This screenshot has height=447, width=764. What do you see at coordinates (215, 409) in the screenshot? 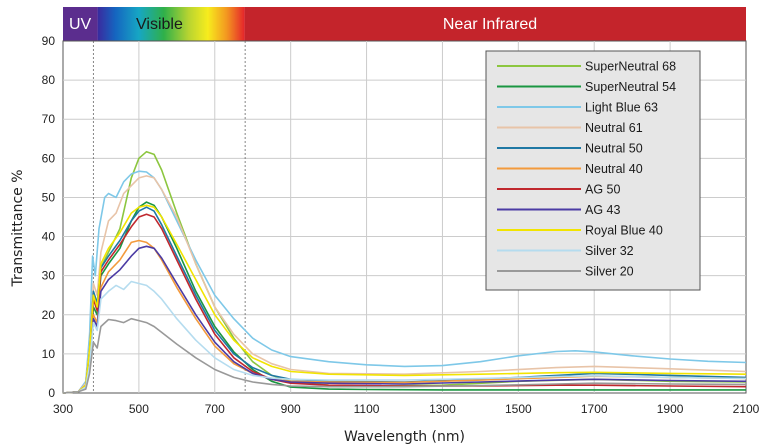
I see `x-tick-label: 700` at bounding box center [215, 409].